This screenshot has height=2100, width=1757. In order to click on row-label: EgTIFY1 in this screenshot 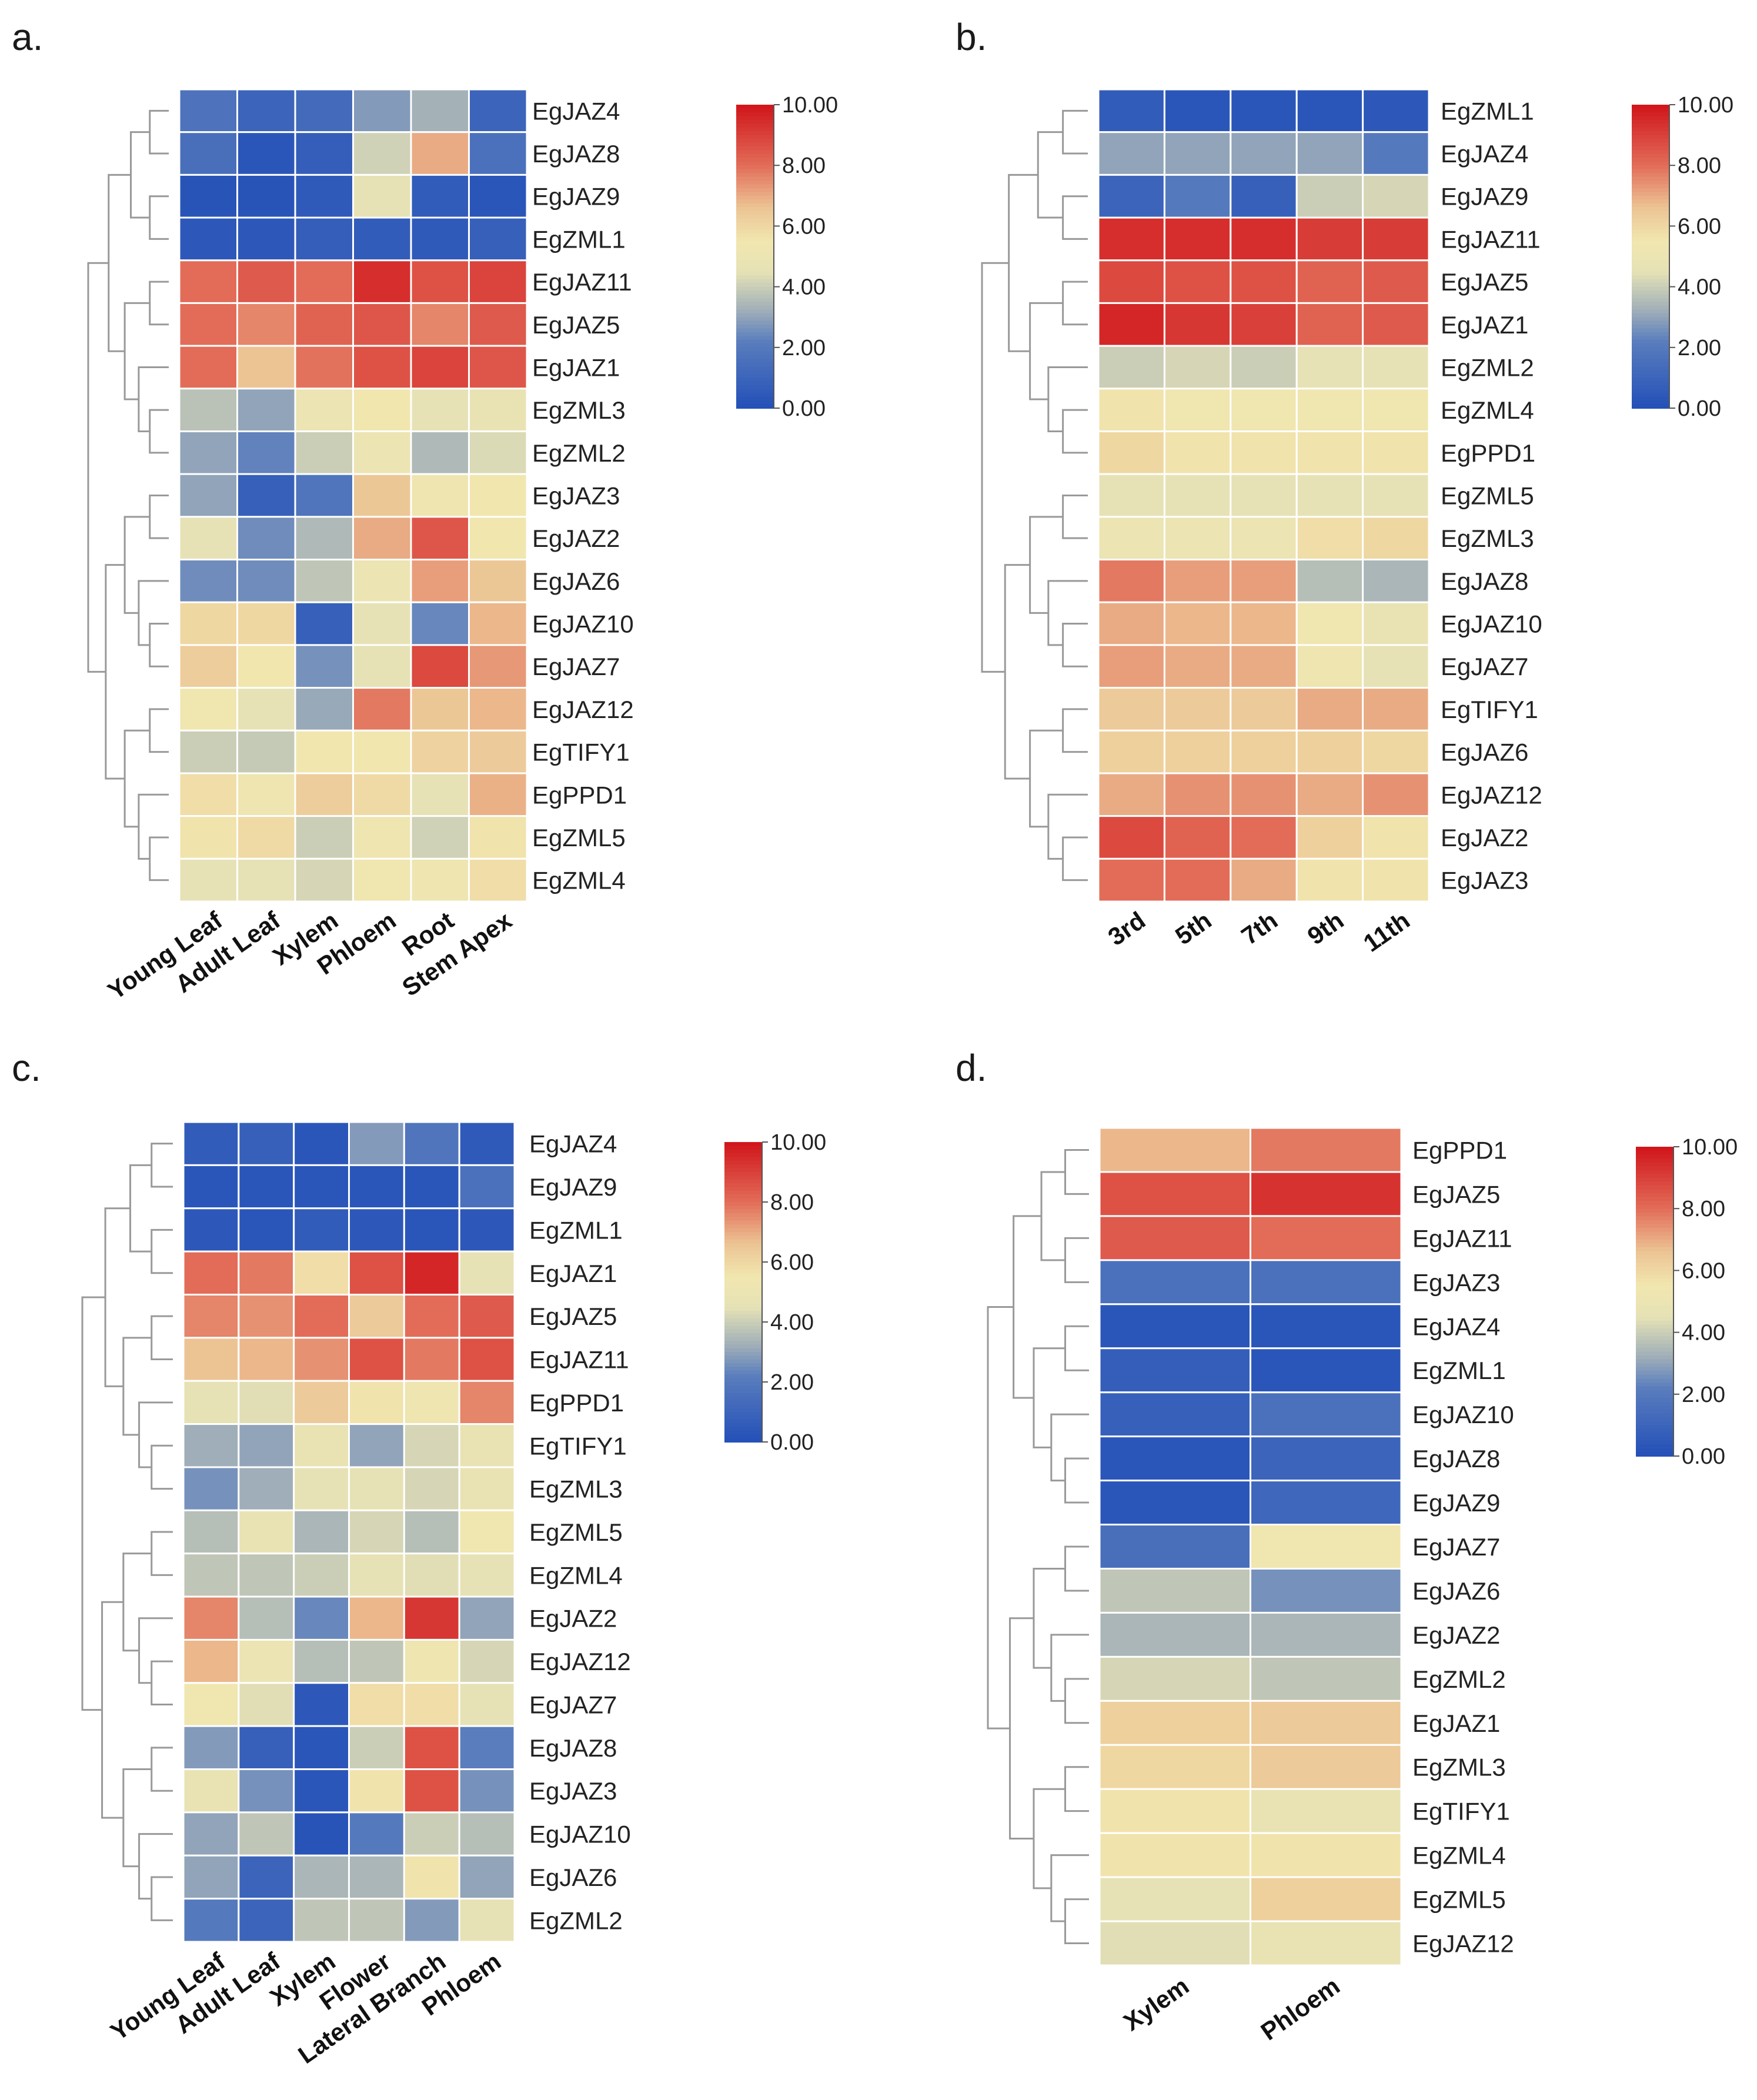, I will do `click(581, 752)`.